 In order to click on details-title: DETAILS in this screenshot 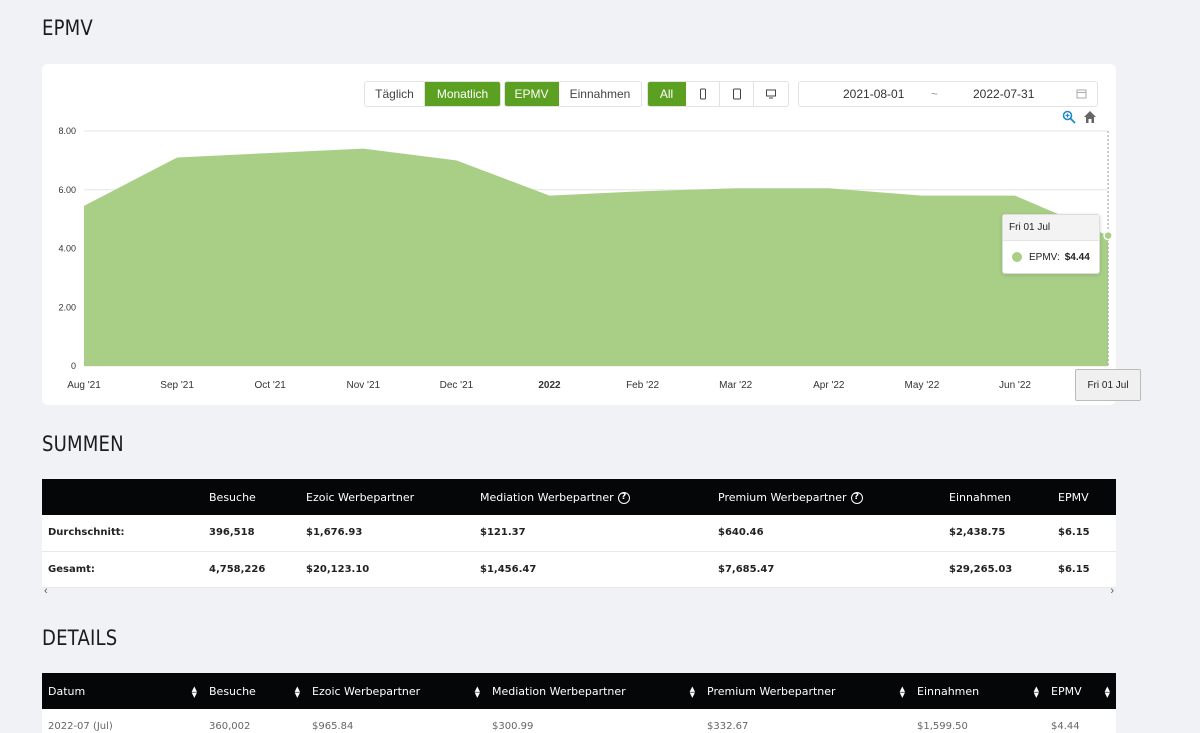, I will do `click(80, 638)`.